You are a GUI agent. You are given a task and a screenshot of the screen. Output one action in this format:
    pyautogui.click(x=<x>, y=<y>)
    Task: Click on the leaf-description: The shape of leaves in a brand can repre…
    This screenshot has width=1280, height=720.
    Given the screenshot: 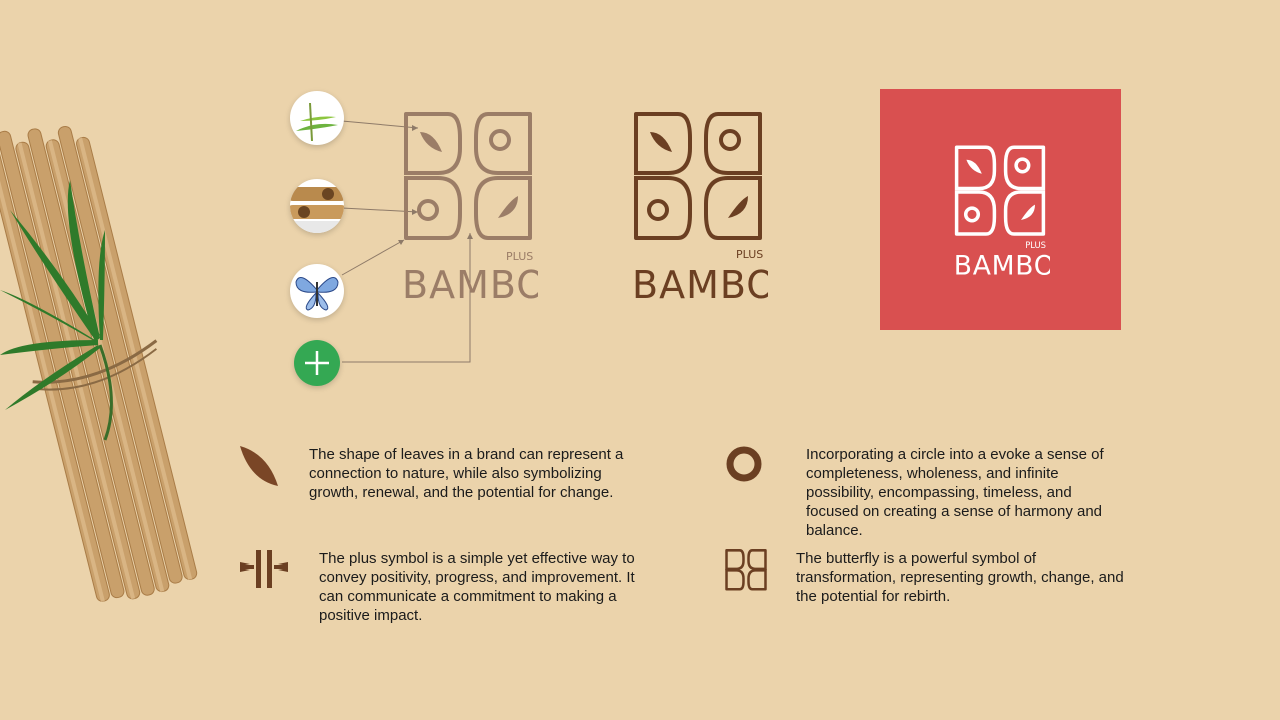 What is the action you would take?
    pyautogui.click(x=466, y=473)
    